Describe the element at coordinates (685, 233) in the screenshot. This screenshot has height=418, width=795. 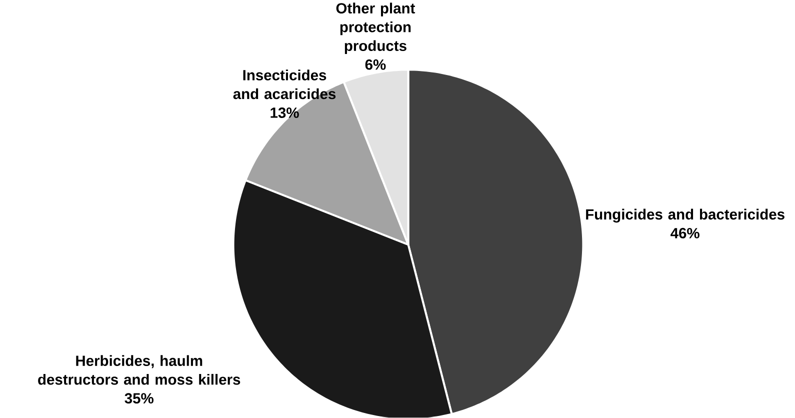
I see `data-label: 46%` at that location.